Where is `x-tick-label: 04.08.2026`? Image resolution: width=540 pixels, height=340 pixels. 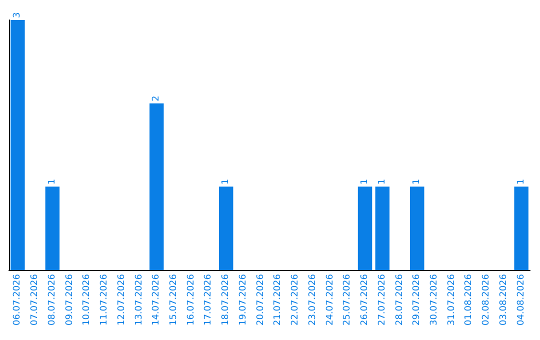 x-tick-label: 04.08.2026 is located at coordinates (521, 300).